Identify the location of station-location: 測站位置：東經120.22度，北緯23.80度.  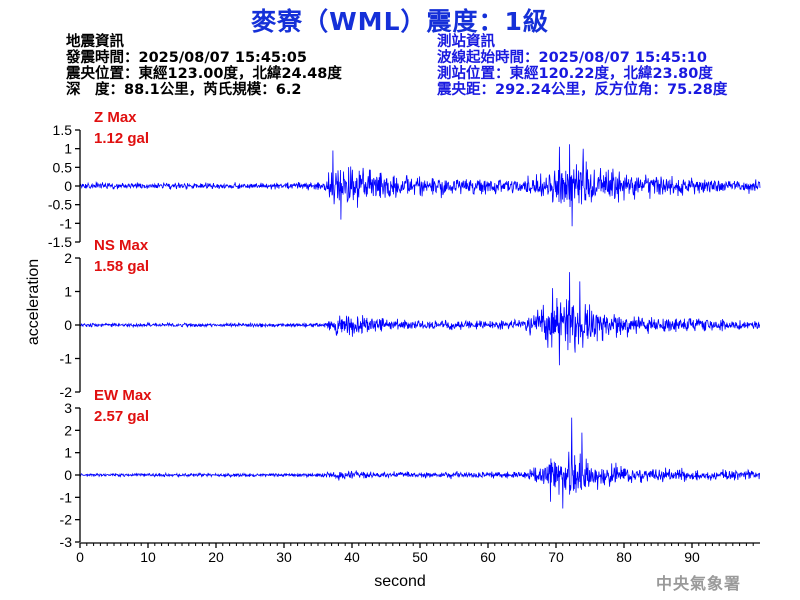
(575, 74).